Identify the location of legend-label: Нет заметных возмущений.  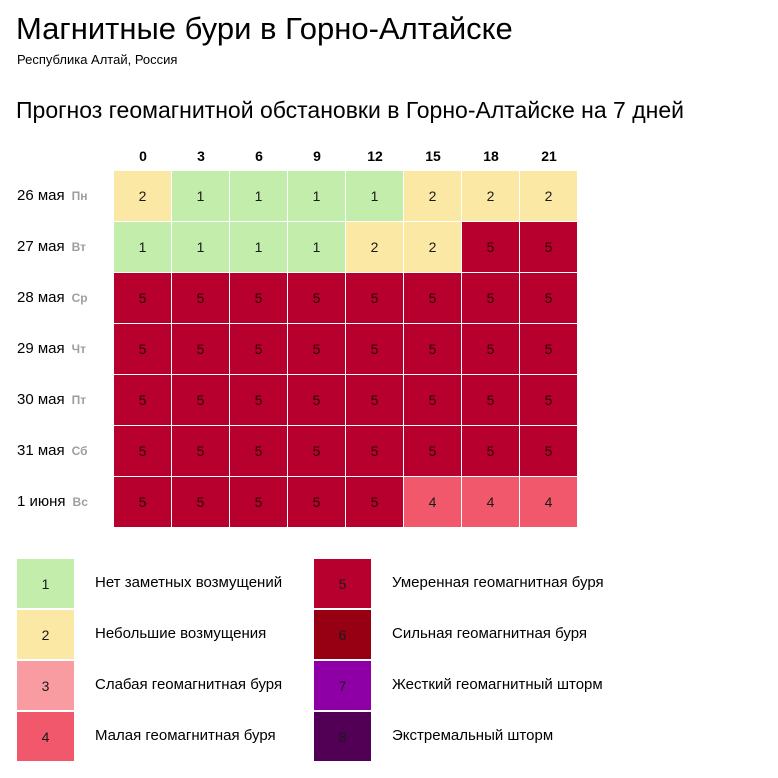
(189, 582).